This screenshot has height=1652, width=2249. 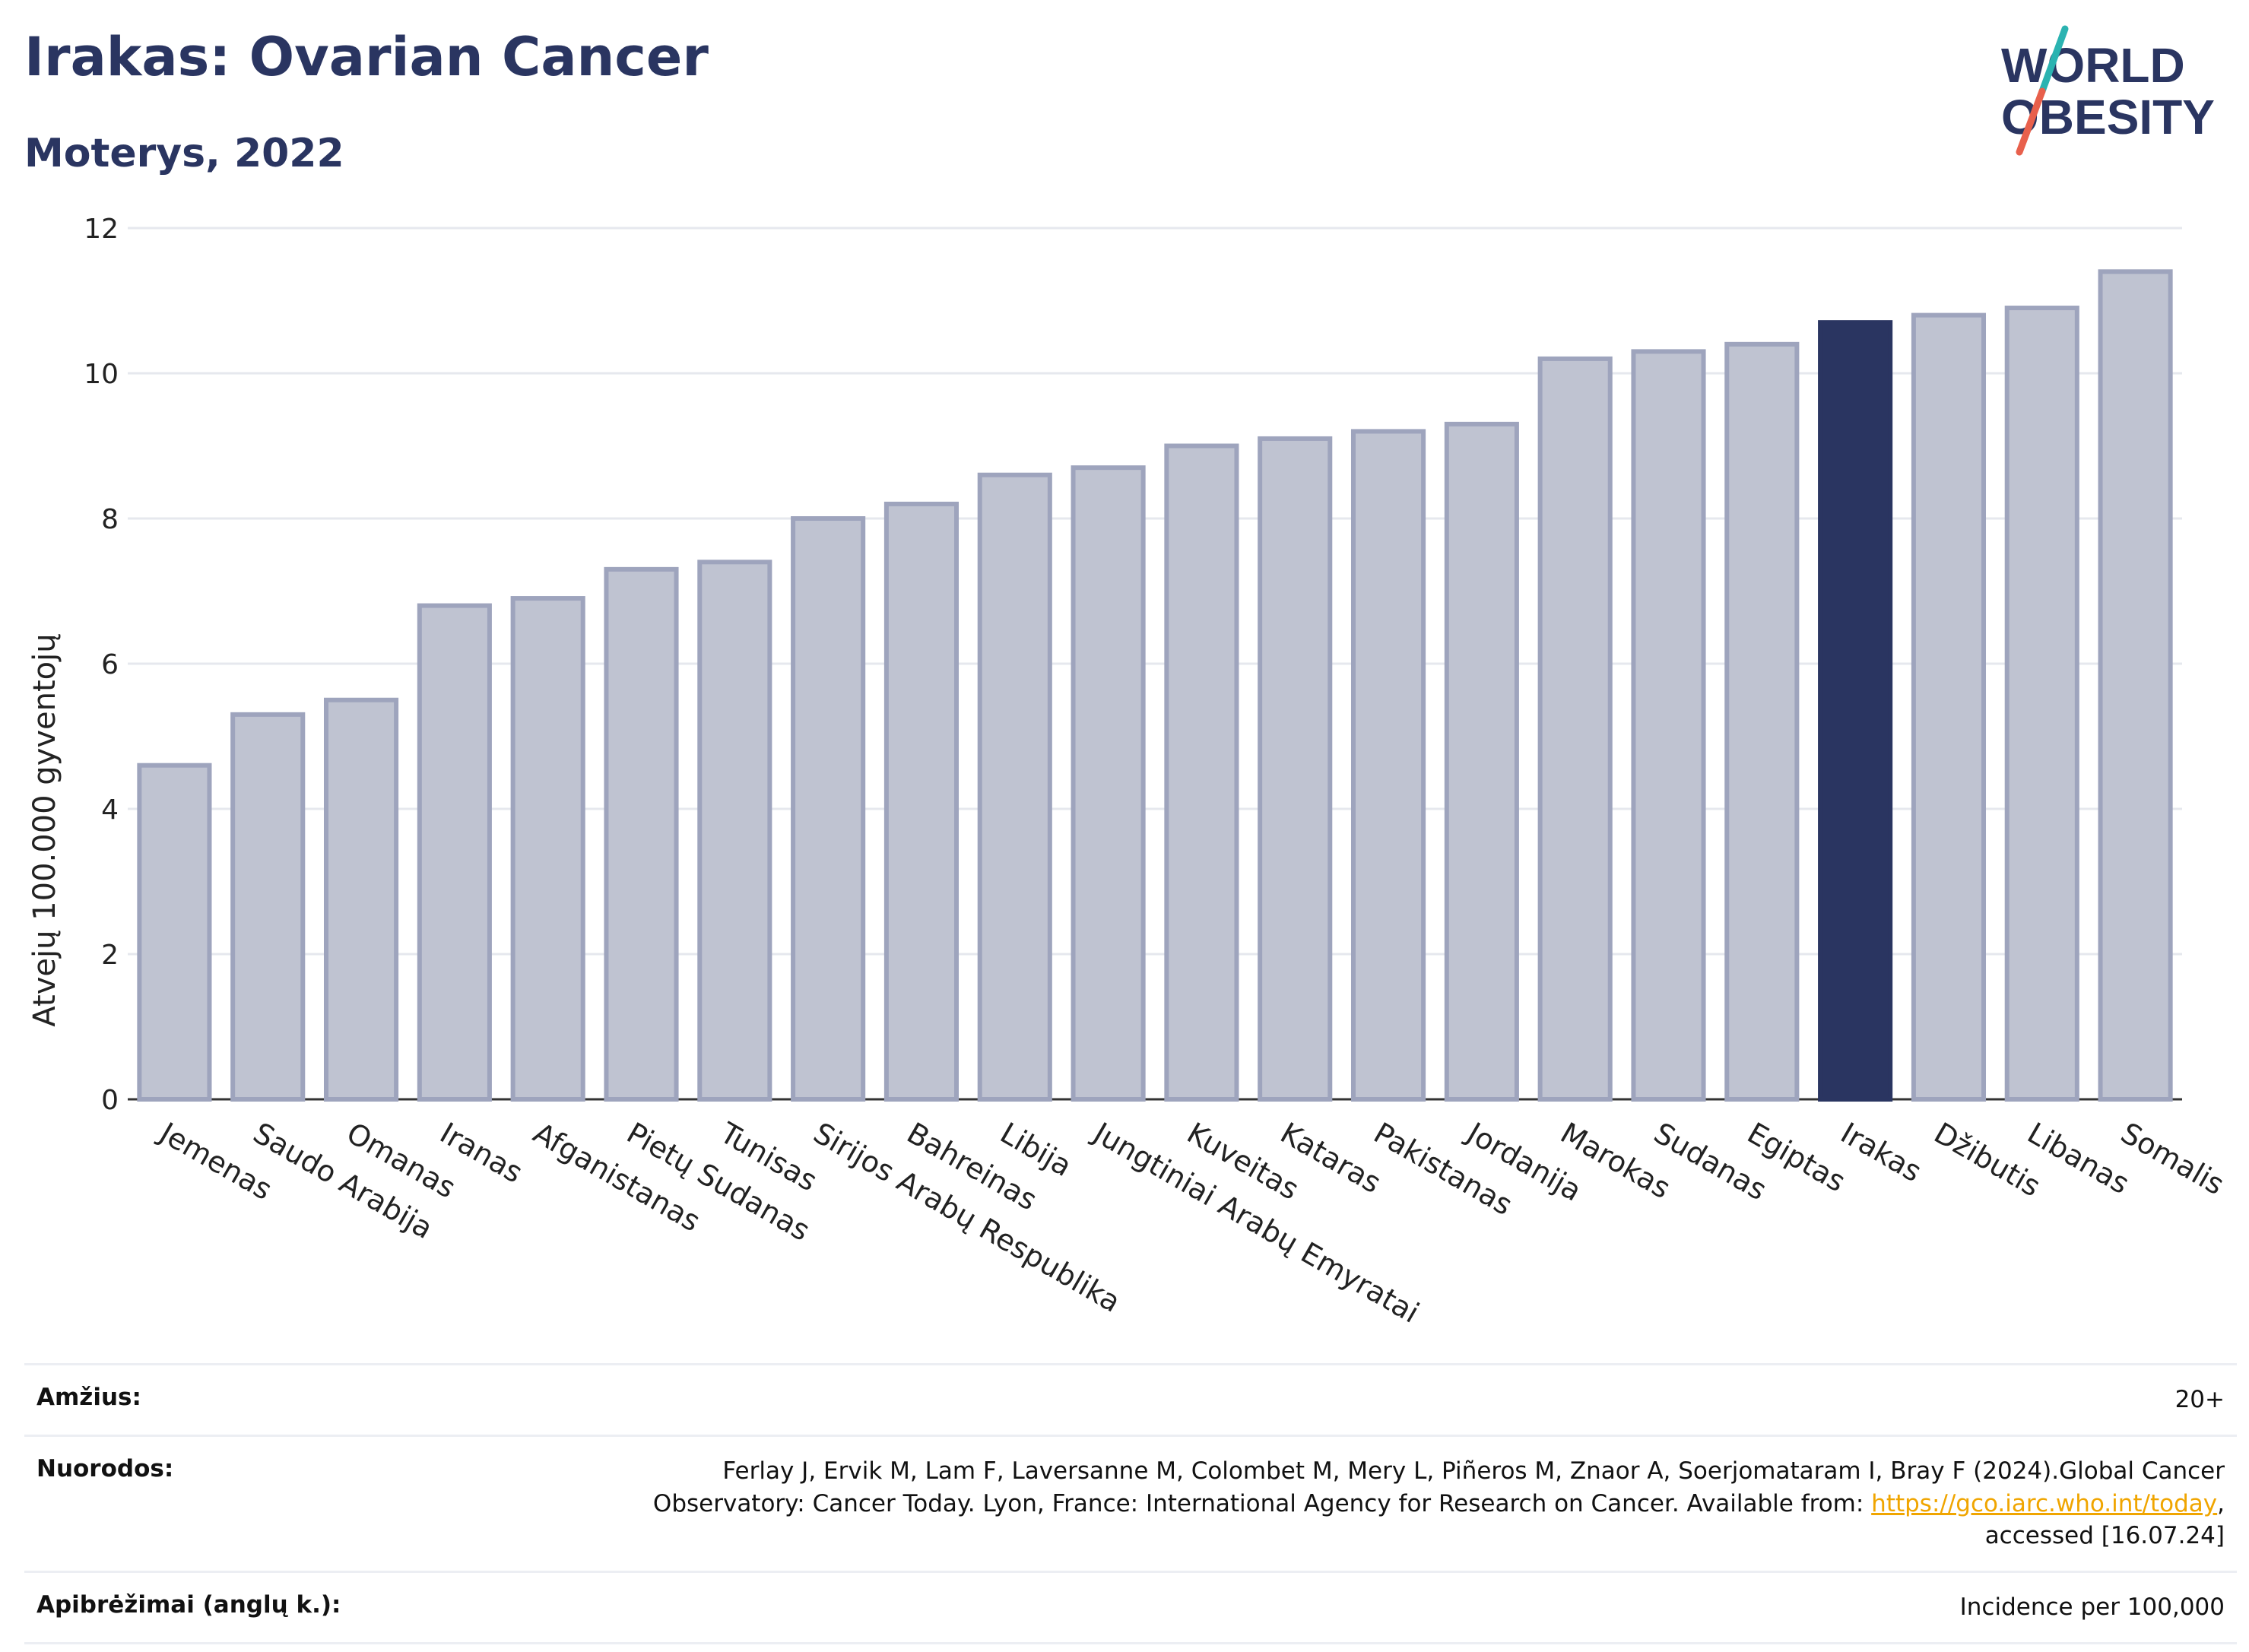 I want to click on meta-age-label: Amžius:, so click(x=88, y=1397).